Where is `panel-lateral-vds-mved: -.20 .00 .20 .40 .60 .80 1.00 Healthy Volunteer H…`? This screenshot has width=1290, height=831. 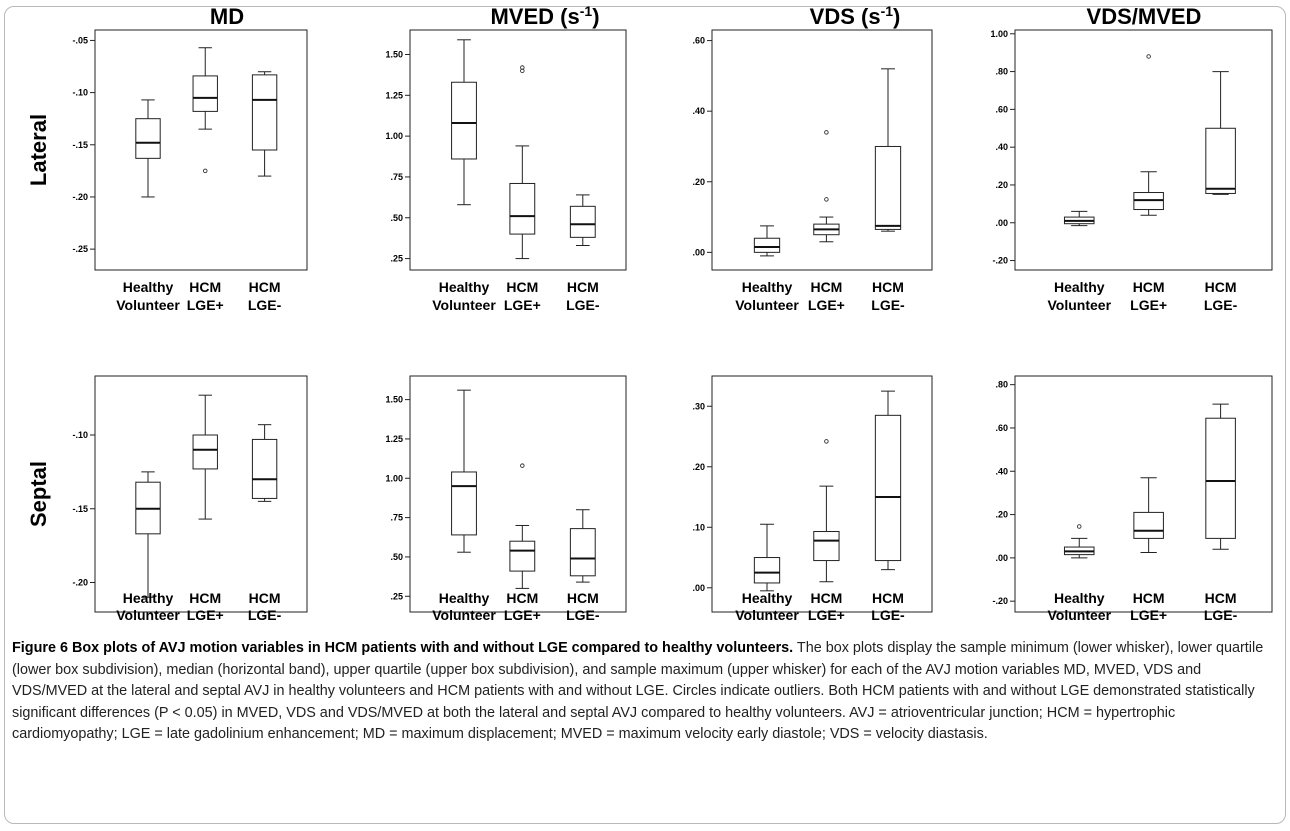 panel-lateral-vds-mved: -.20 .00 .20 .40 .60 .80 1.00 Healthy Volunteer H… is located at coordinates (1131, 171).